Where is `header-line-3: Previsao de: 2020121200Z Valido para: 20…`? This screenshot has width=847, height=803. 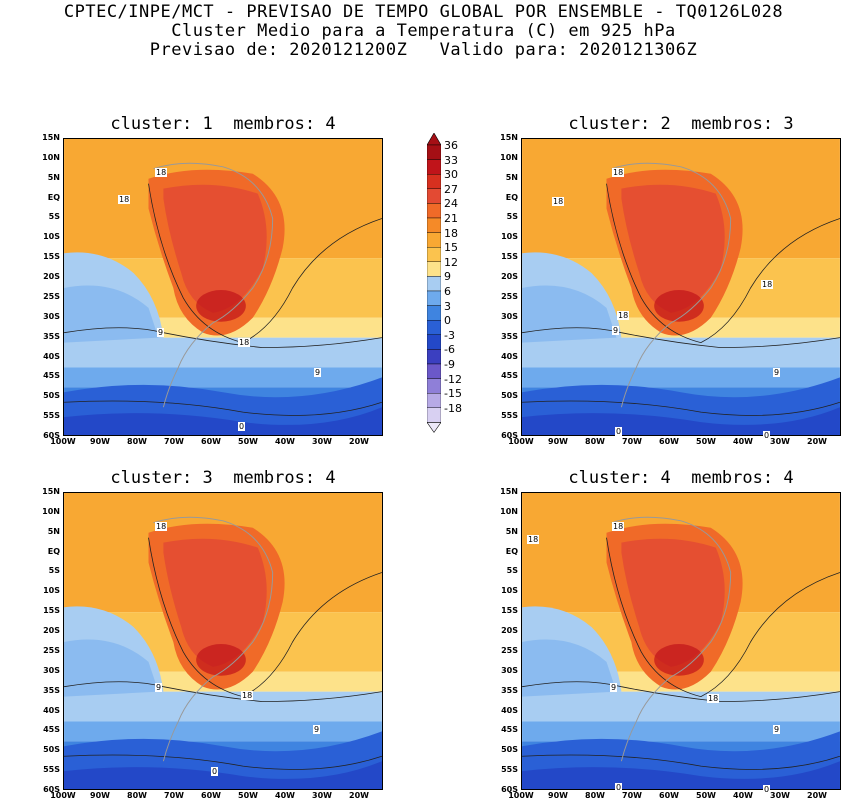 header-line-3: Previsao de: 2020121200Z Valido para: 20… is located at coordinates (423, 50).